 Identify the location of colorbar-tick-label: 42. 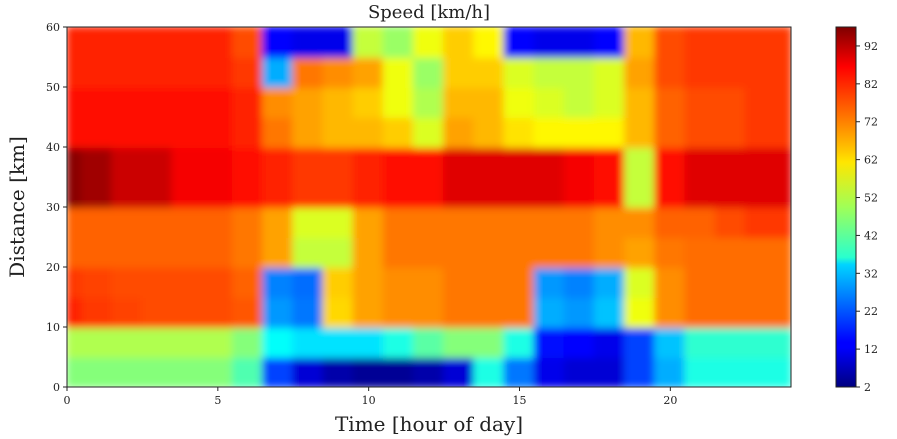
(871, 235).